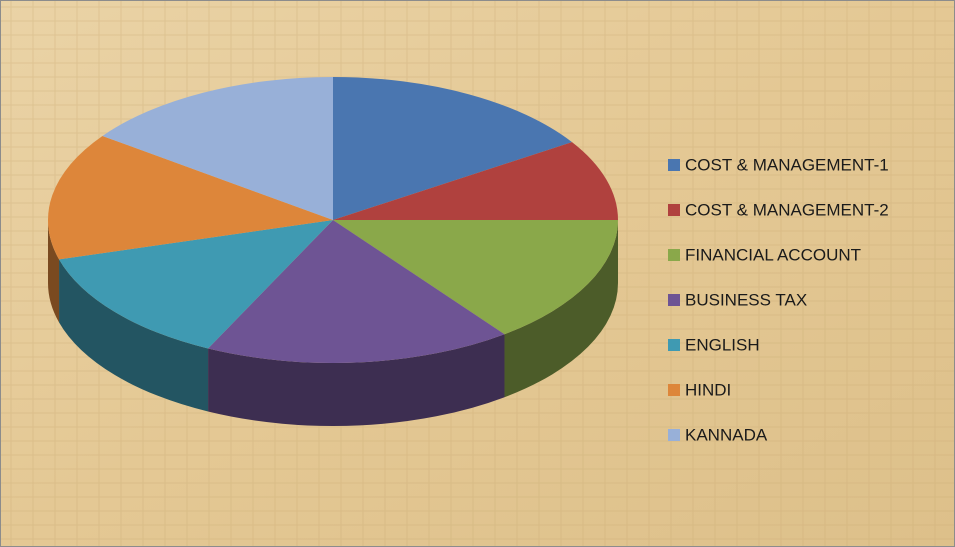 The width and height of the screenshot is (955, 547). What do you see at coordinates (773, 254) in the screenshot?
I see `legend-label: FINANCIAL ACCOUNT` at bounding box center [773, 254].